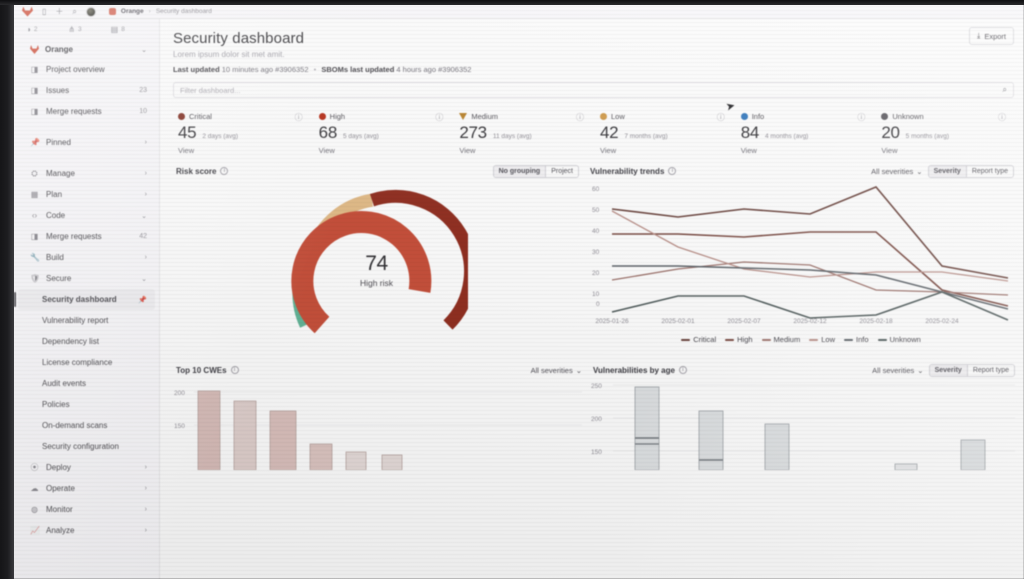 The width and height of the screenshot is (1024, 579). What do you see at coordinates (86, 530) in the screenshot?
I see `sidebar-item-analyze: 📈 Analyze ›` at bounding box center [86, 530].